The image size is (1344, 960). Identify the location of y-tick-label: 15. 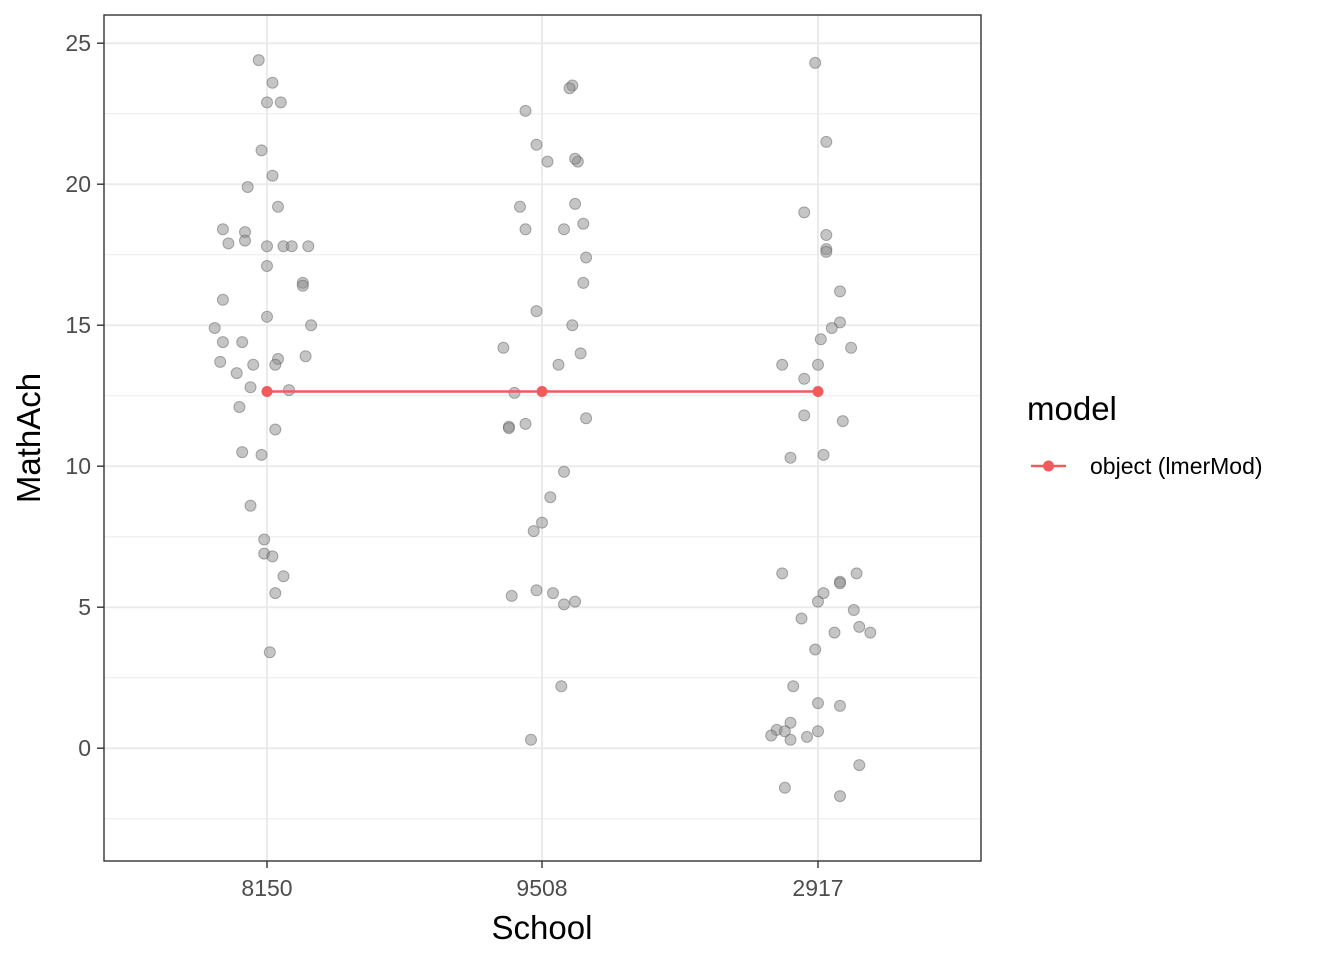
(78, 325).